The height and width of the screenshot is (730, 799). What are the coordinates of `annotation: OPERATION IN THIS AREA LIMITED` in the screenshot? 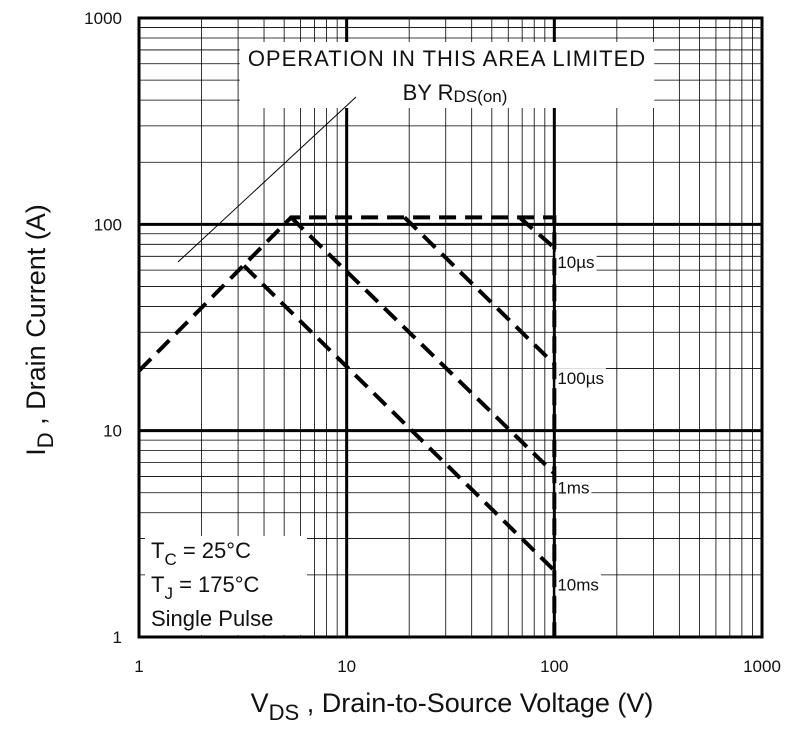 It's located at (447, 58).